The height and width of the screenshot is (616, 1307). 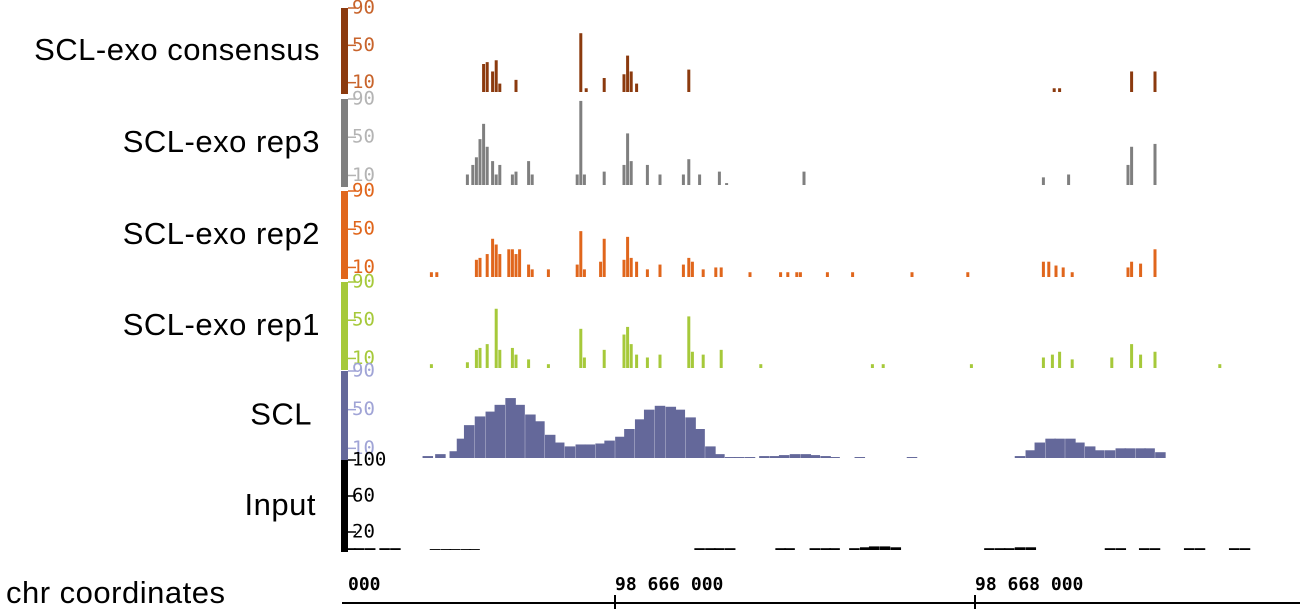 I want to click on y-tick-label: 90, so click(x=363, y=99).